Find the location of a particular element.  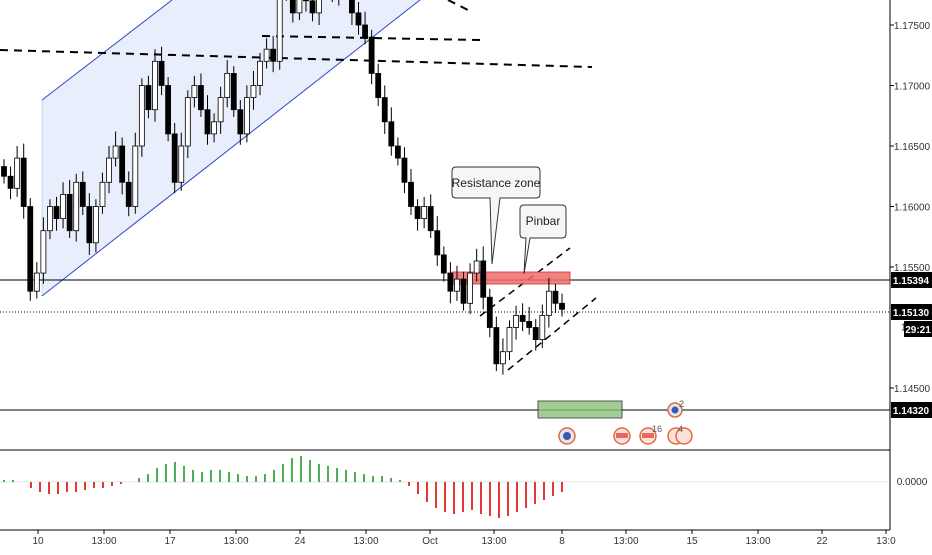

x-tick-label: 13:0 is located at coordinates (886, 541).